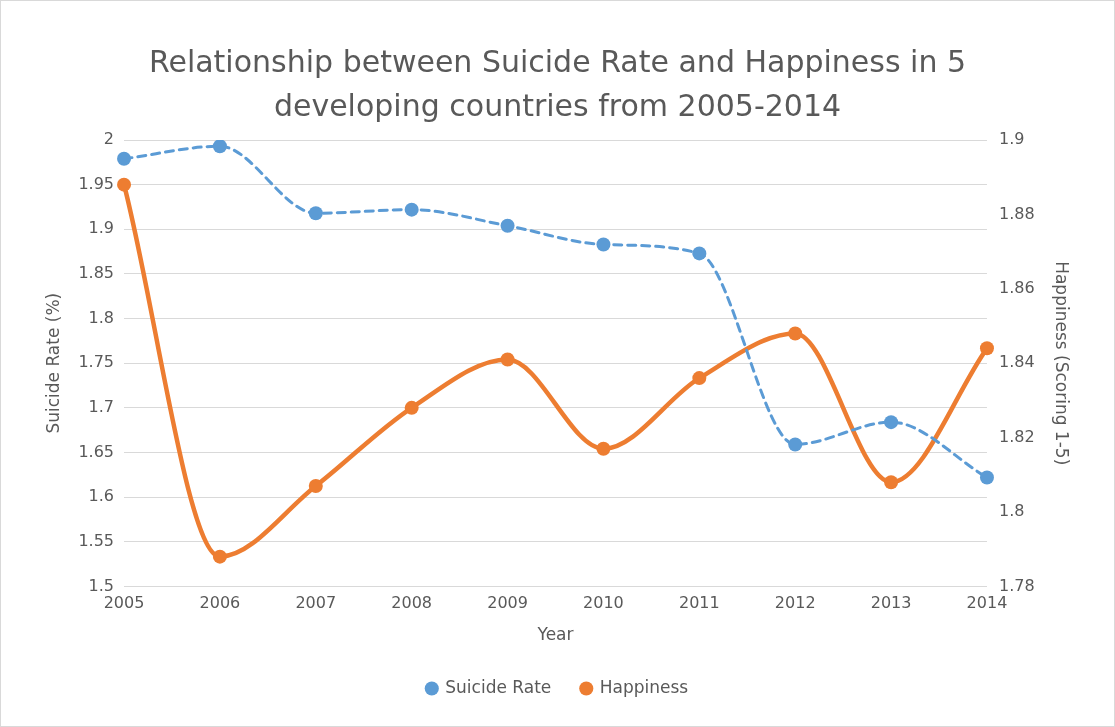 The image size is (1115, 727). Describe the element at coordinates (124, 603) in the screenshot. I see `x-tick-label: 2005` at that location.